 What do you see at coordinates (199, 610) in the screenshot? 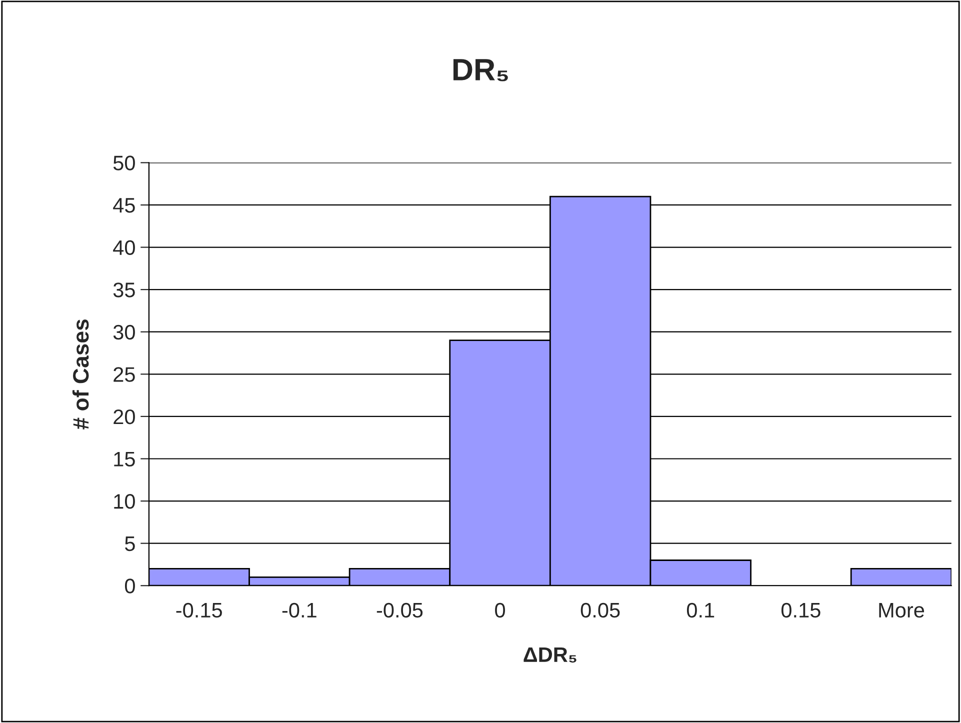
I see `x-tick-label: -0.15` at bounding box center [199, 610].